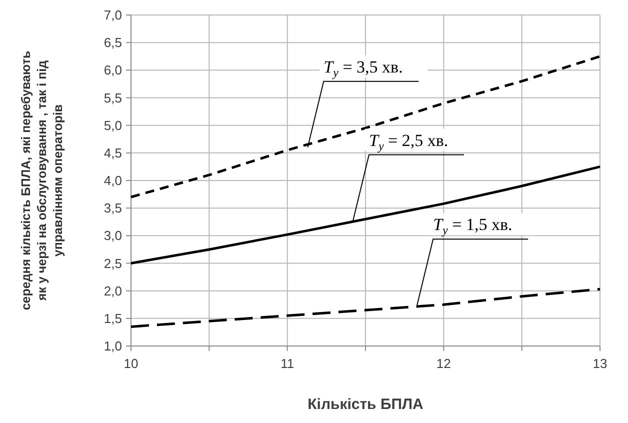  Describe the element at coordinates (113, 42) in the screenshot. I see `y-tick-label: 6,5` at that location.